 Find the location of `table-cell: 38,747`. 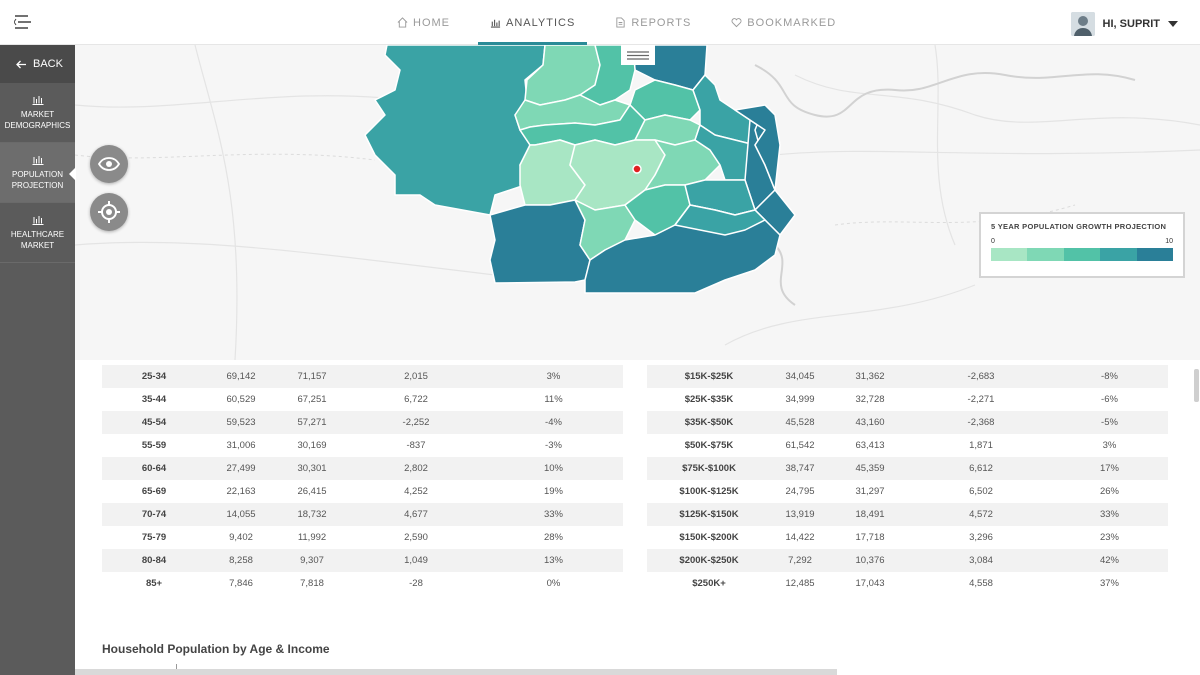

table-cell: 38,747 is located at coordinates (800, 468).